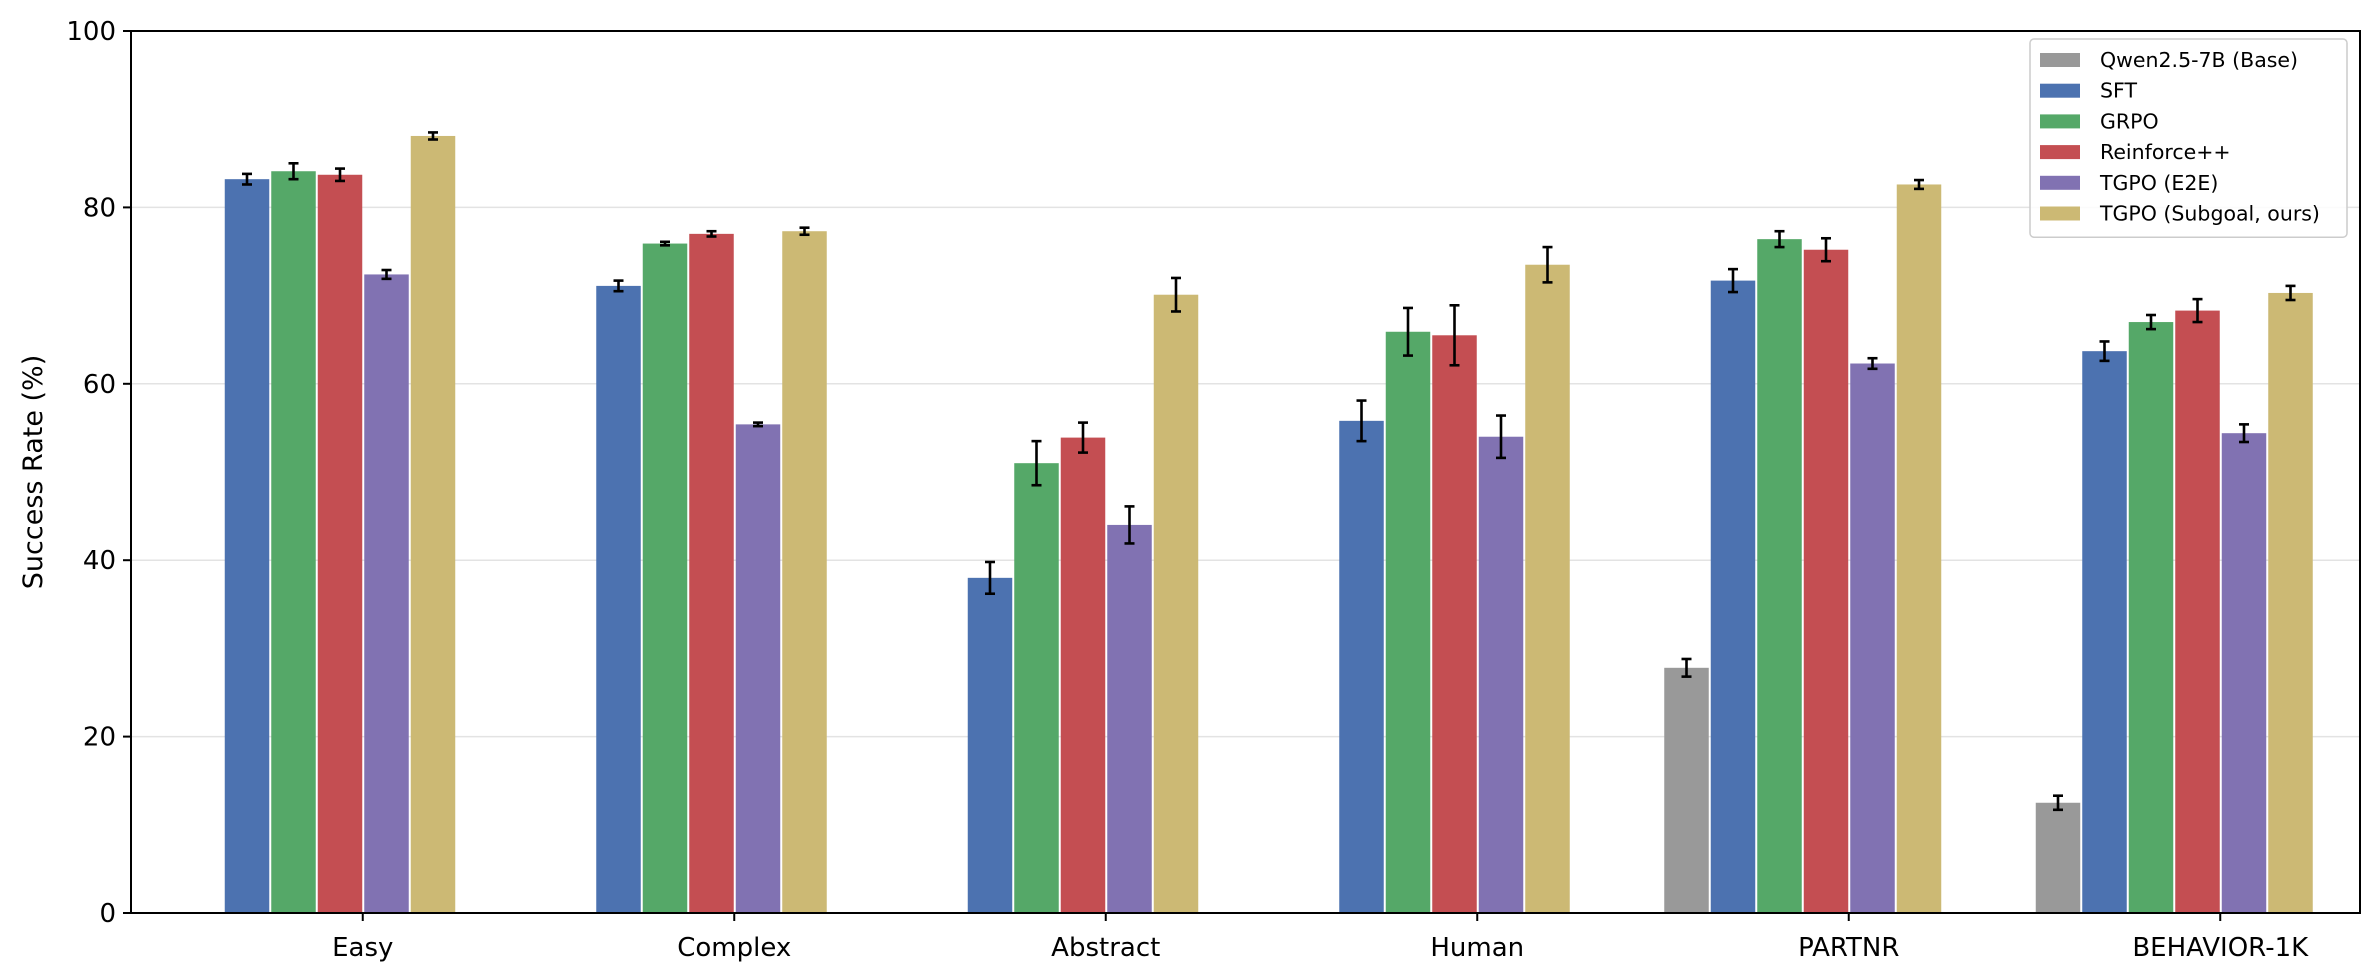 This screenshot has width=2380, height=980. Describe the element at coordinates (2165, 152) in the screenshot. I see `legend-label: Reinforce++` at that location.